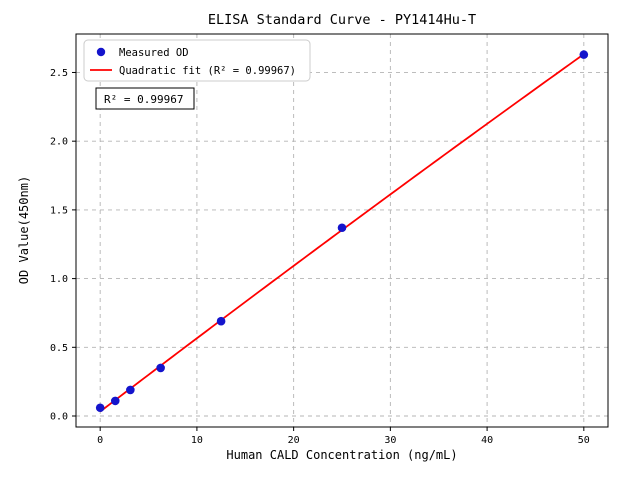 The image size is (640, 484). What do you see at coordinates (24, 230) in the screenshot?
I see `y-axis-label: OD Value(450nm)` at bounding box center [24, 230].